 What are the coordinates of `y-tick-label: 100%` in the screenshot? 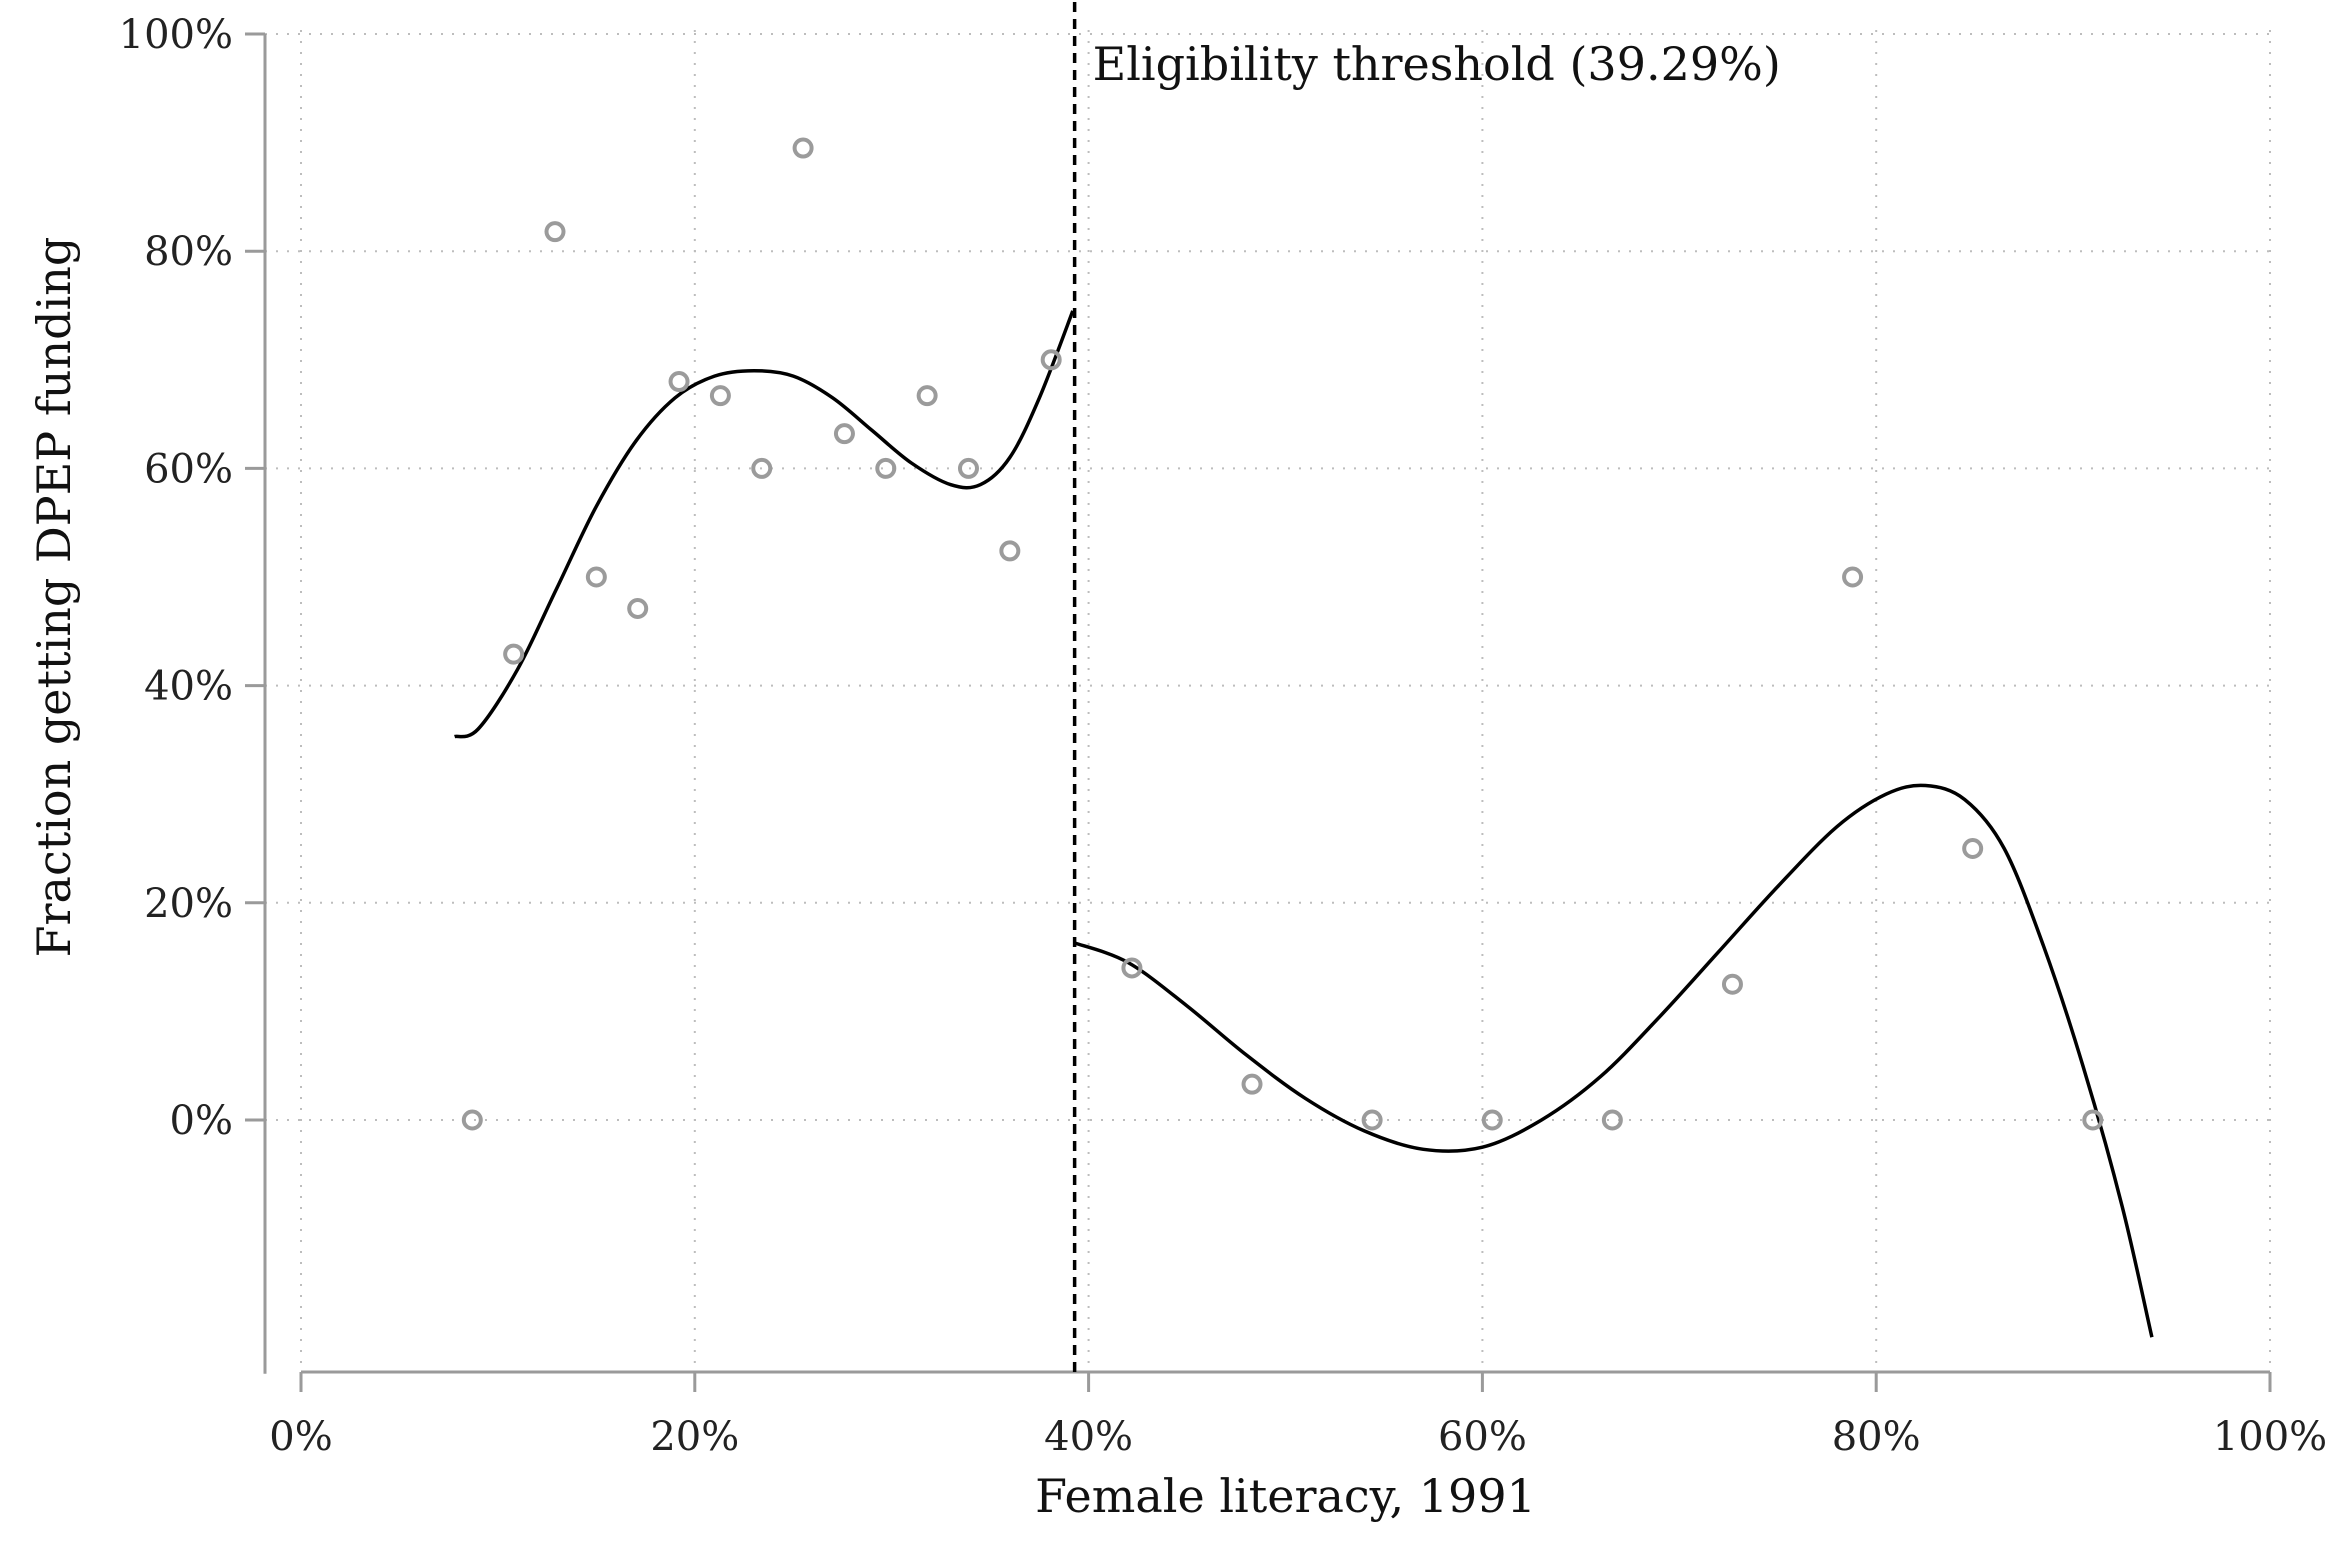 It's located at (176, 35).